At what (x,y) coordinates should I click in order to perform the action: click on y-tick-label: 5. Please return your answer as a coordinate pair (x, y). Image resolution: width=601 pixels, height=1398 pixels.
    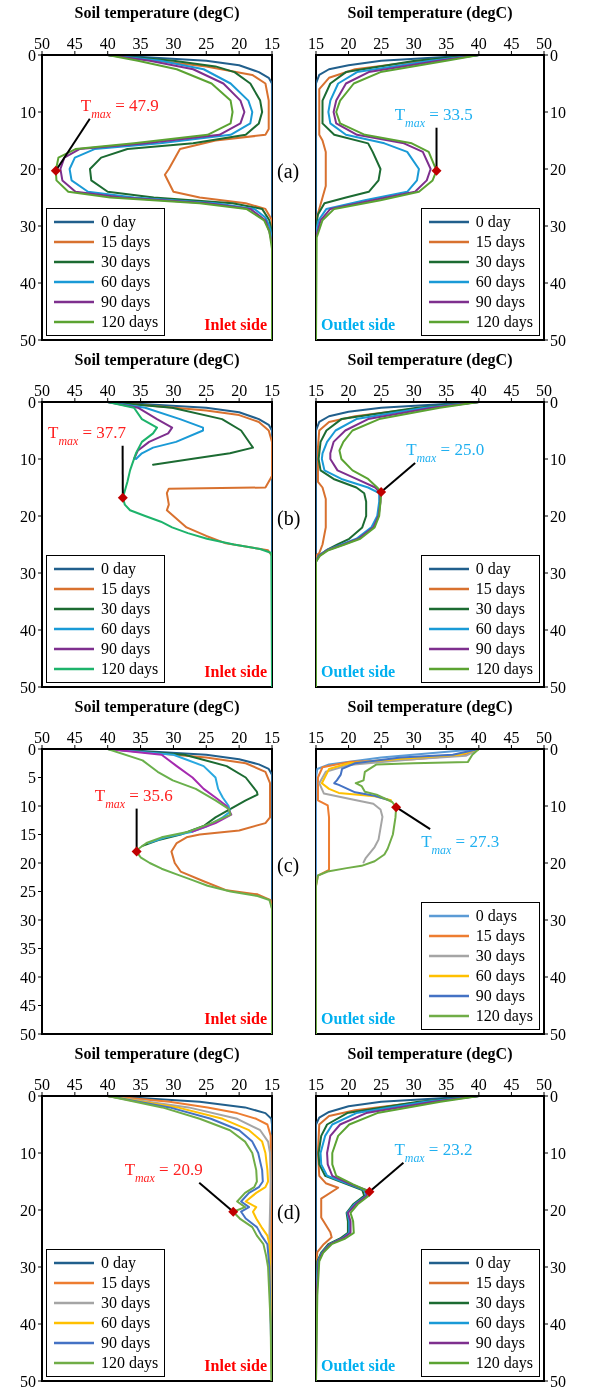
    Looking at the image, I should click on (32, 778).